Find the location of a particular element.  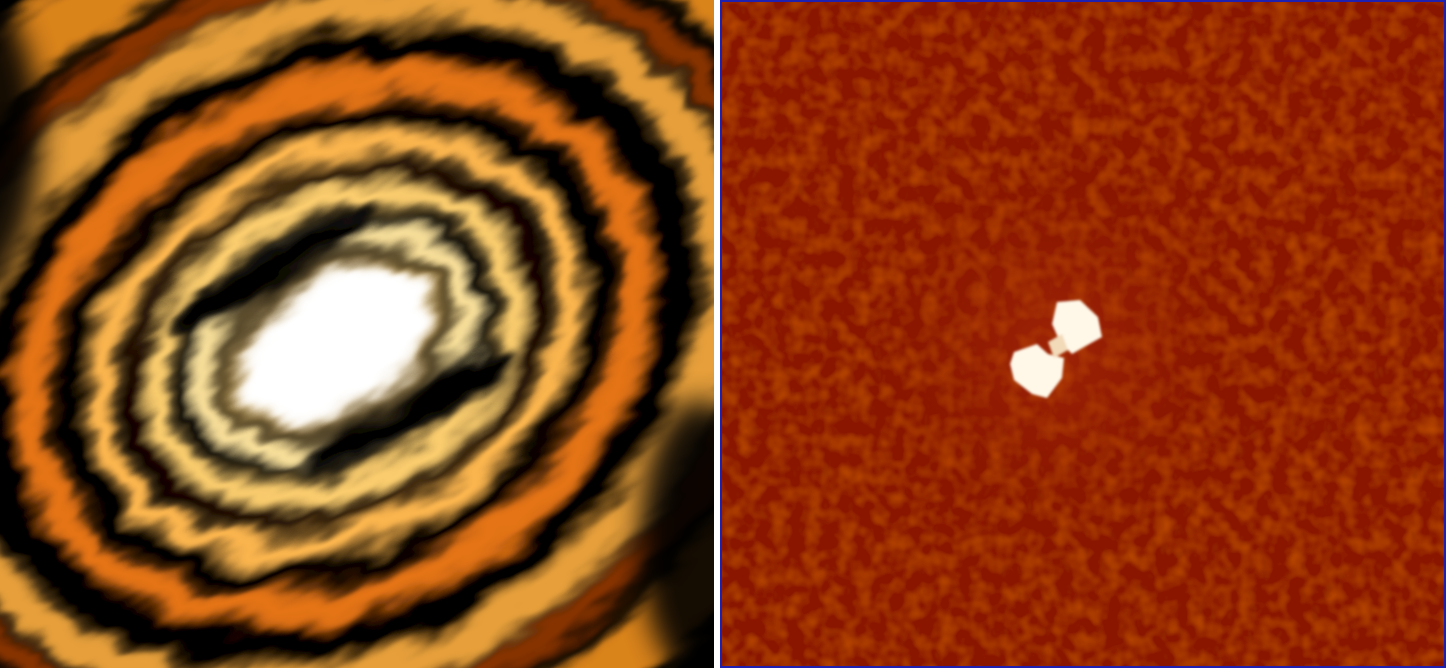

reconstructed-object is located at coordinates (1056, 349).